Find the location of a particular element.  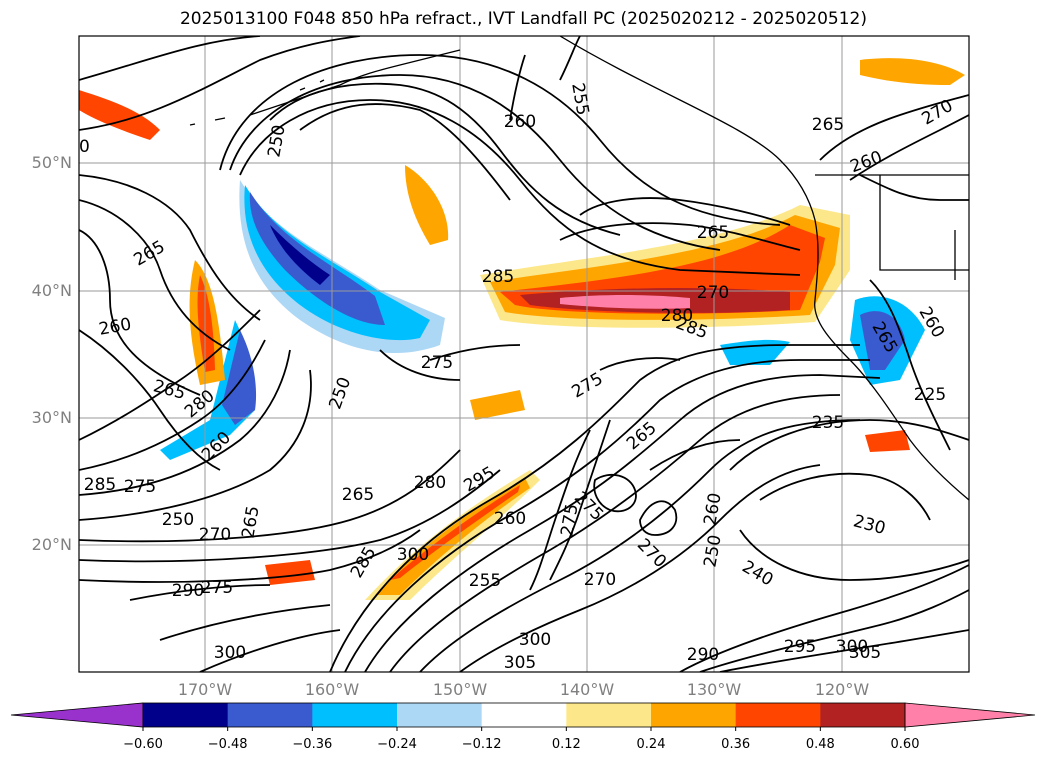

shade-s-red is located at coordinates (290, 572).